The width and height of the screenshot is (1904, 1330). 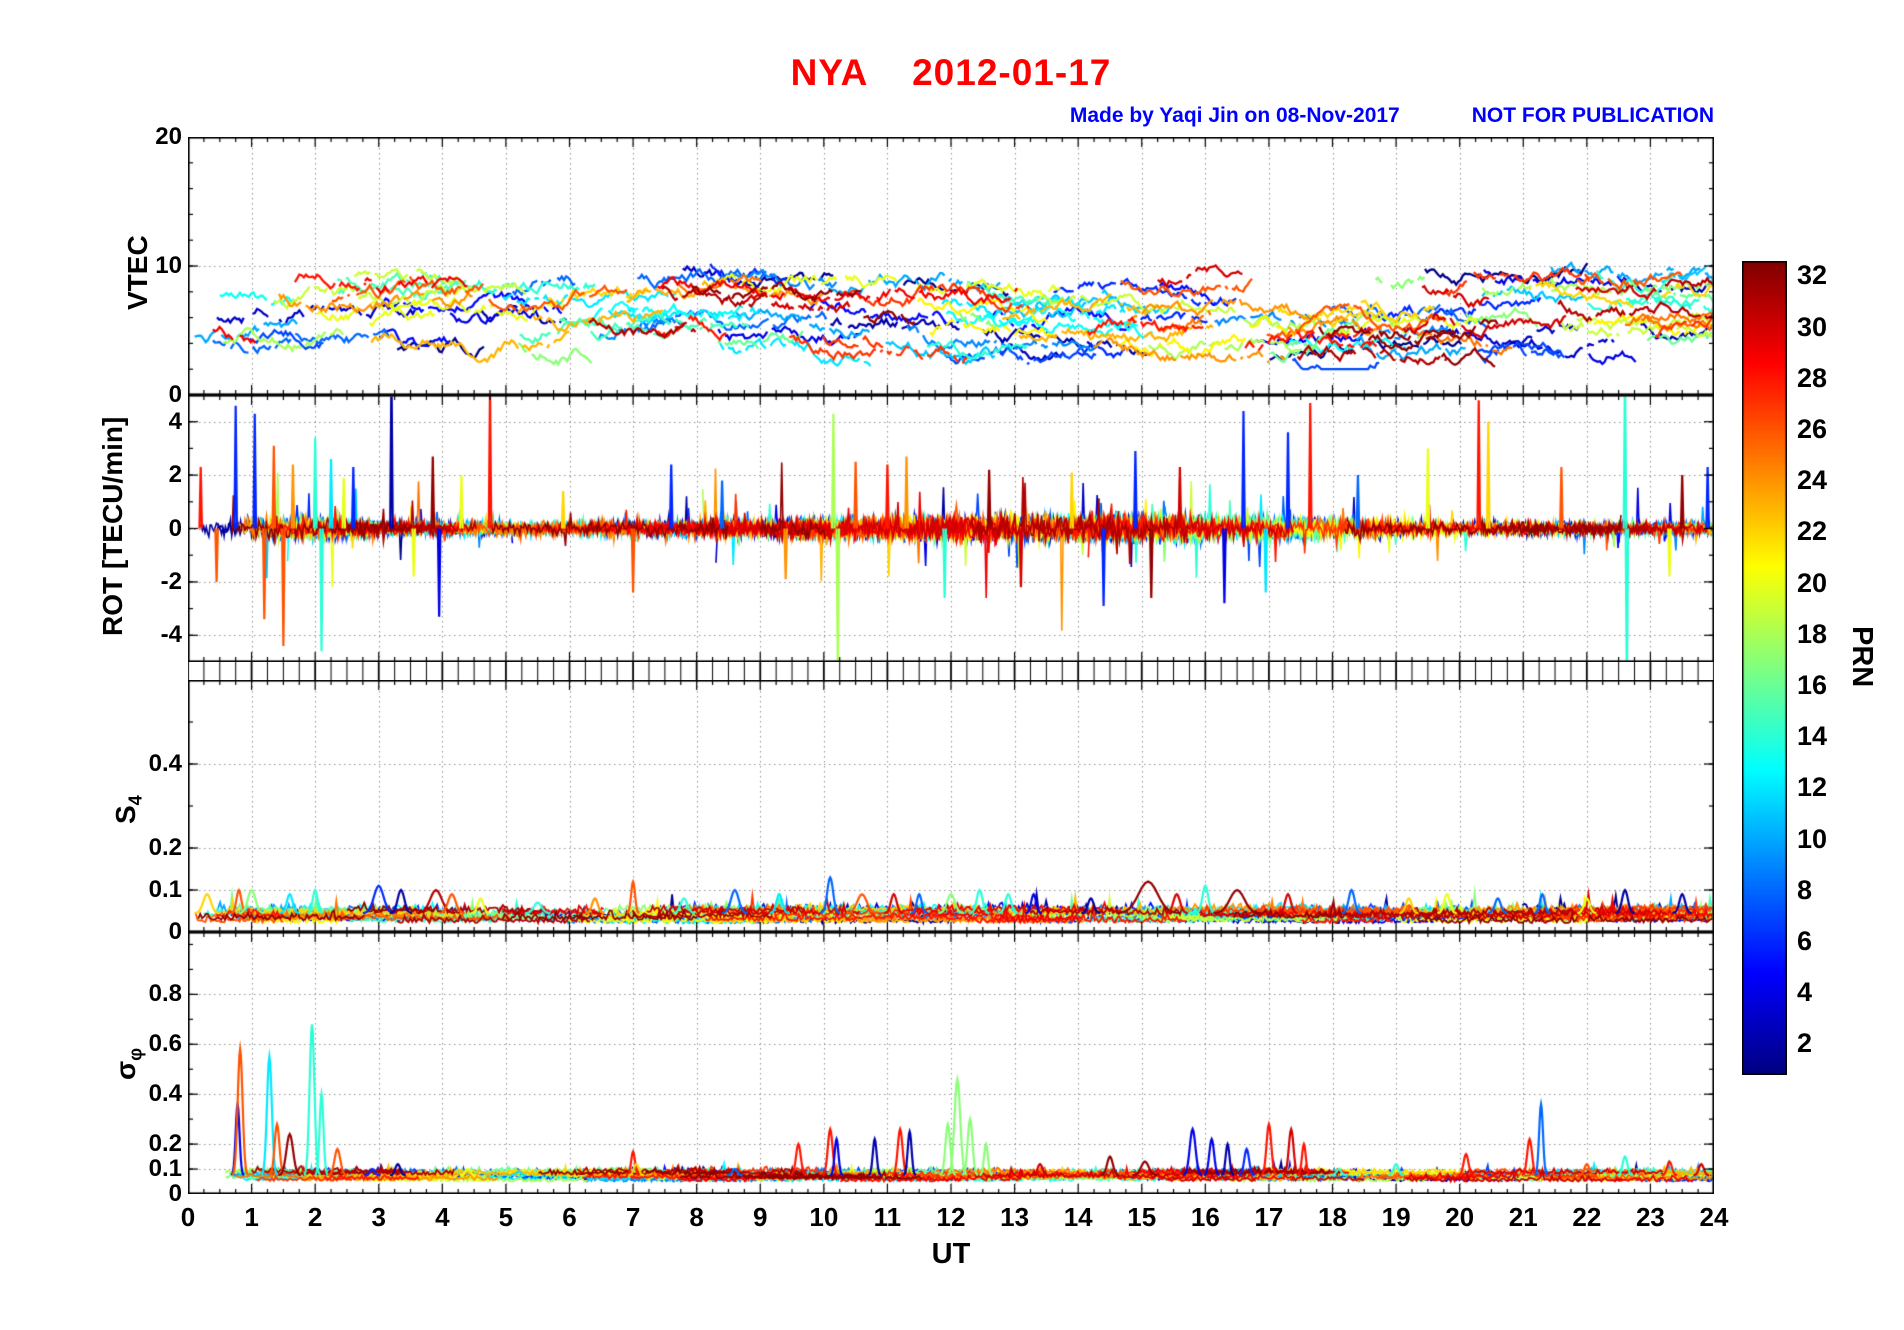 I want to click on x-tick-label: 5, so click(x=506, y=1217).